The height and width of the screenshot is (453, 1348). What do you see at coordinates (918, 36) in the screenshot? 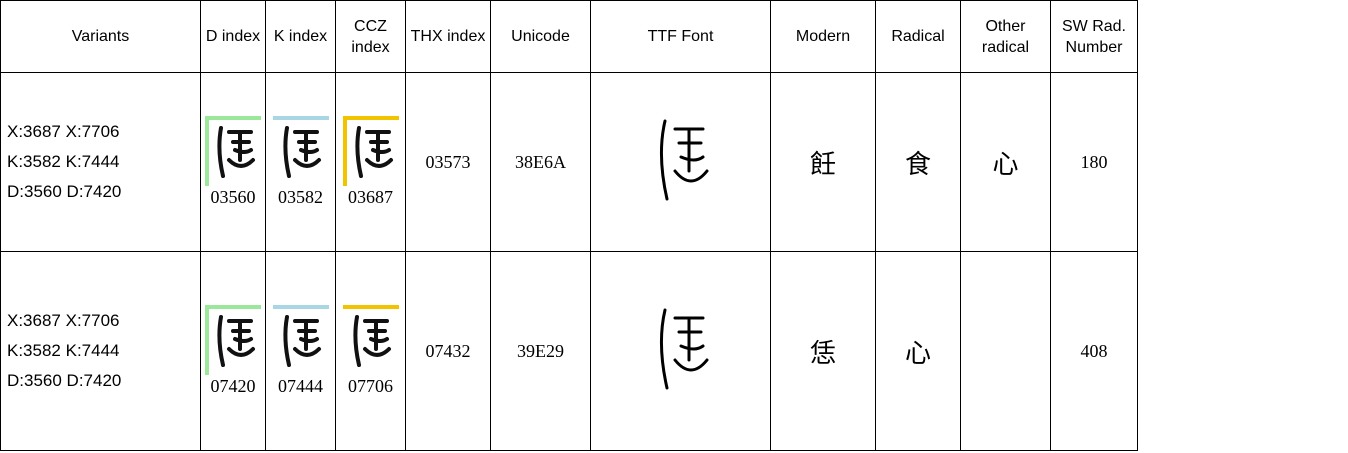
I see `header-cell: Radical` at bounding box center [918, 36].